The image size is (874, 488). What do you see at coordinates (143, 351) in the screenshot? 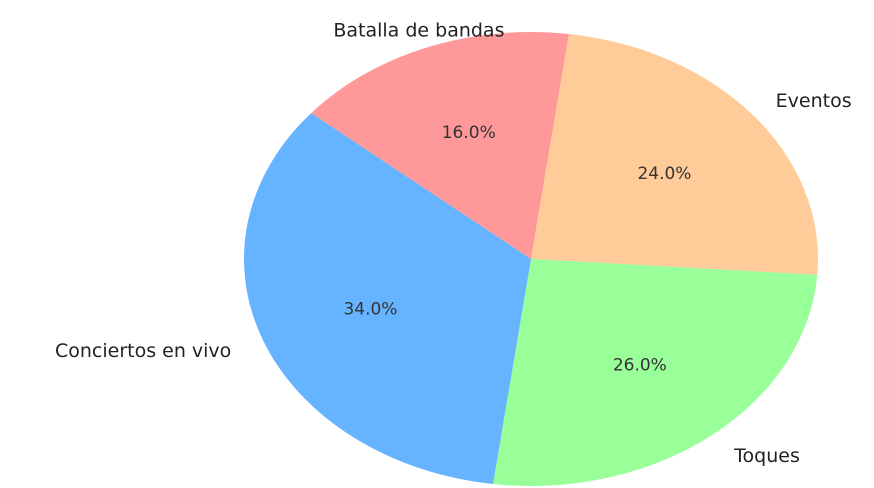
I see `pie-slice-label: Conciertos en vivo` at bounding box center [143, 351].